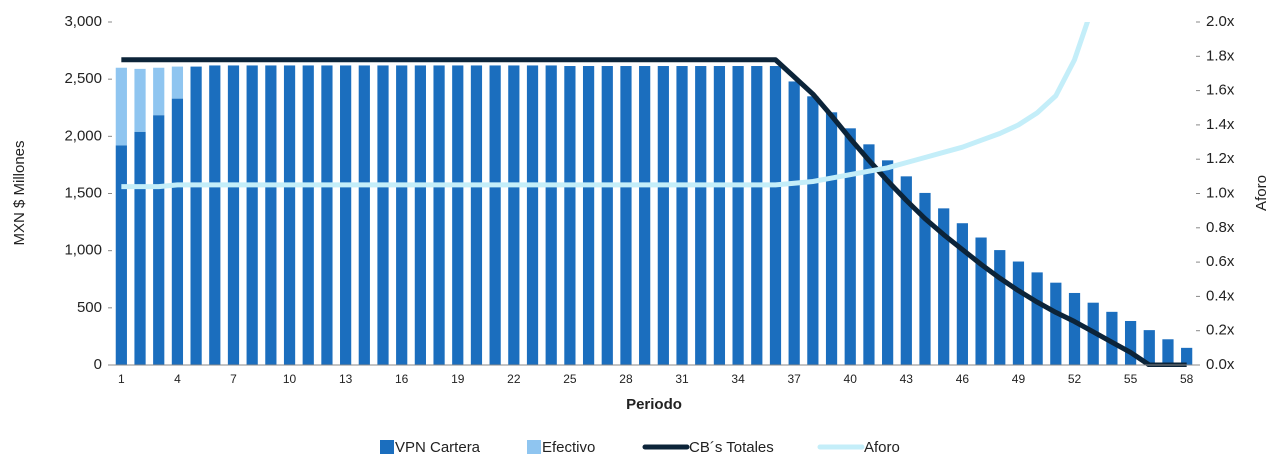 Image resolution: width=1273 pixels, height=460 pixels. Describe the element at coordinates (882, 447) in the screenshot. I see `legend-label: Aforo` at that location.